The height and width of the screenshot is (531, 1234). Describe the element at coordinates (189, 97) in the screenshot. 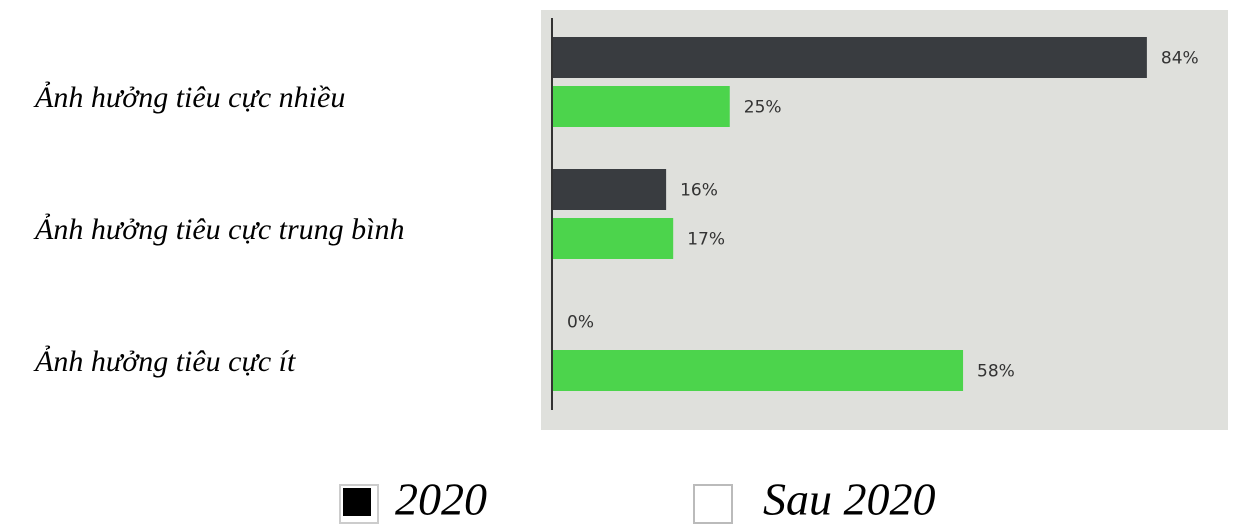

I see `category-label: Ảnh hưởng tiêu cực nhiều` at that location.